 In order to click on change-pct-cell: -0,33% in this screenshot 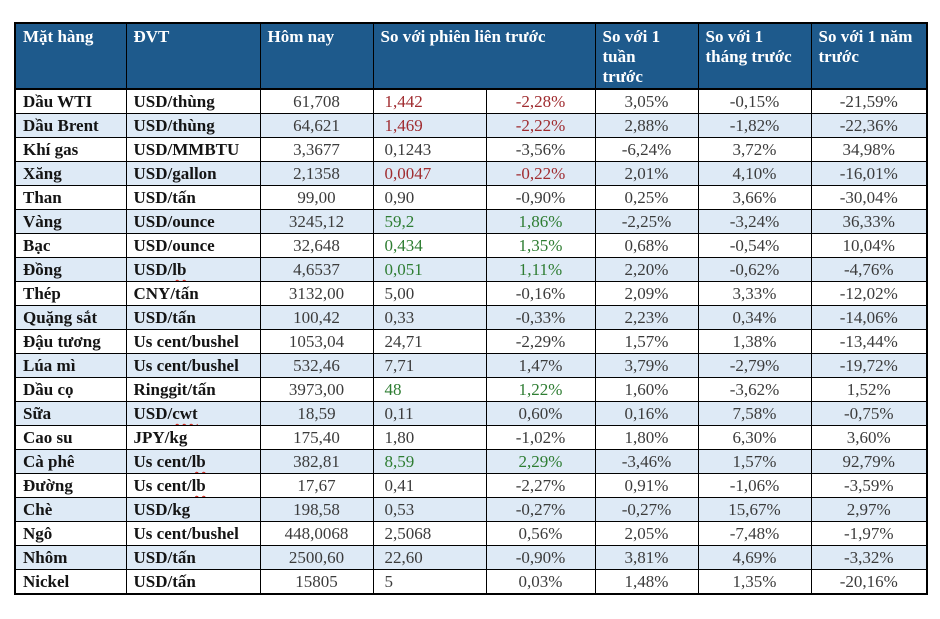, I will do `click(540, 317)`.